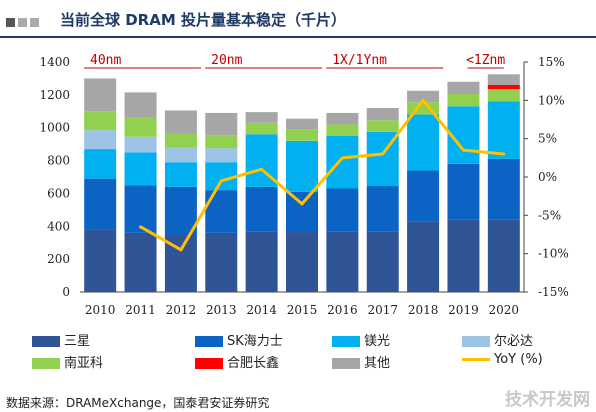 This screenshot has height=412, width=596. Describe the element at coordinates (312, 357) in the screenshot. I see `chart-legend: 三星 SK海力士 镁光 尔必达 南亚科 合肥长鑫 其他 YoY (%)` at that location.